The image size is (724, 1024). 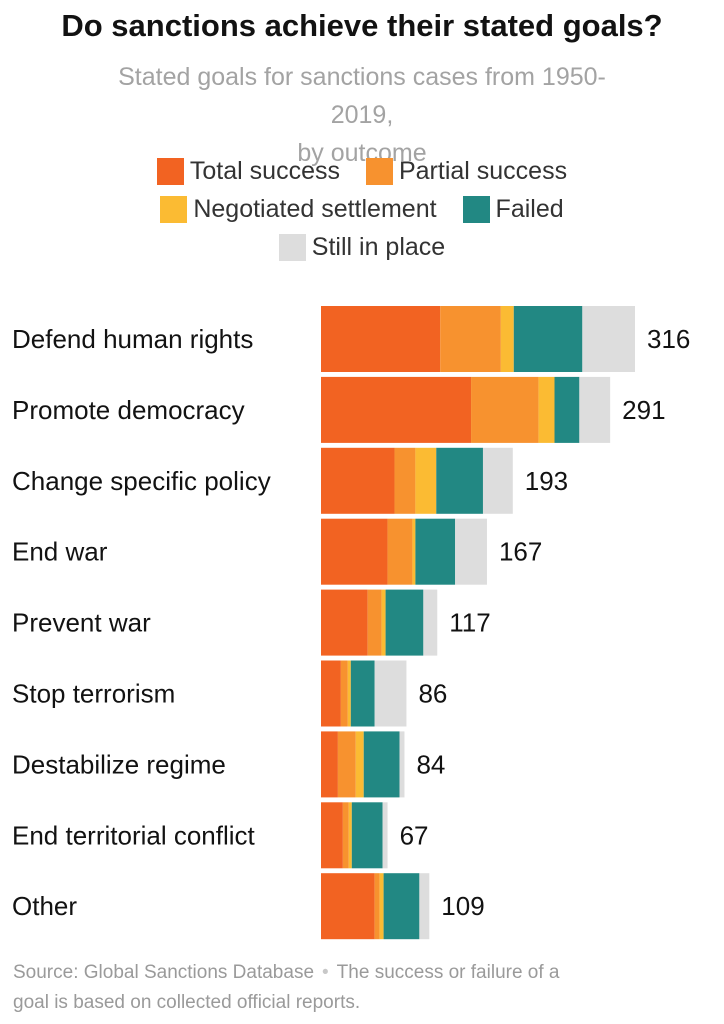 I want to click on total-label: 167, so click(x=520, y=552).